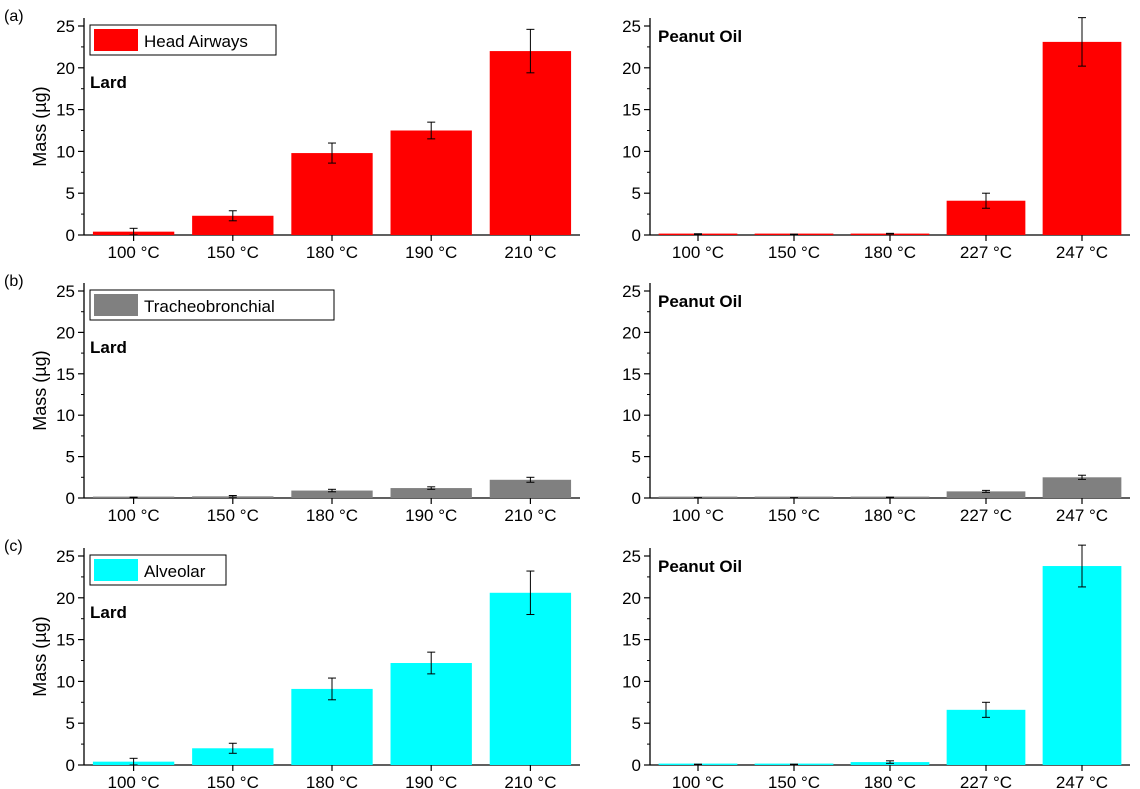 This screenshot has width=1140, height=789. Describe the element at coordinates (14, 16) in the screenshot. I see `panel-label: (a)` at that location.